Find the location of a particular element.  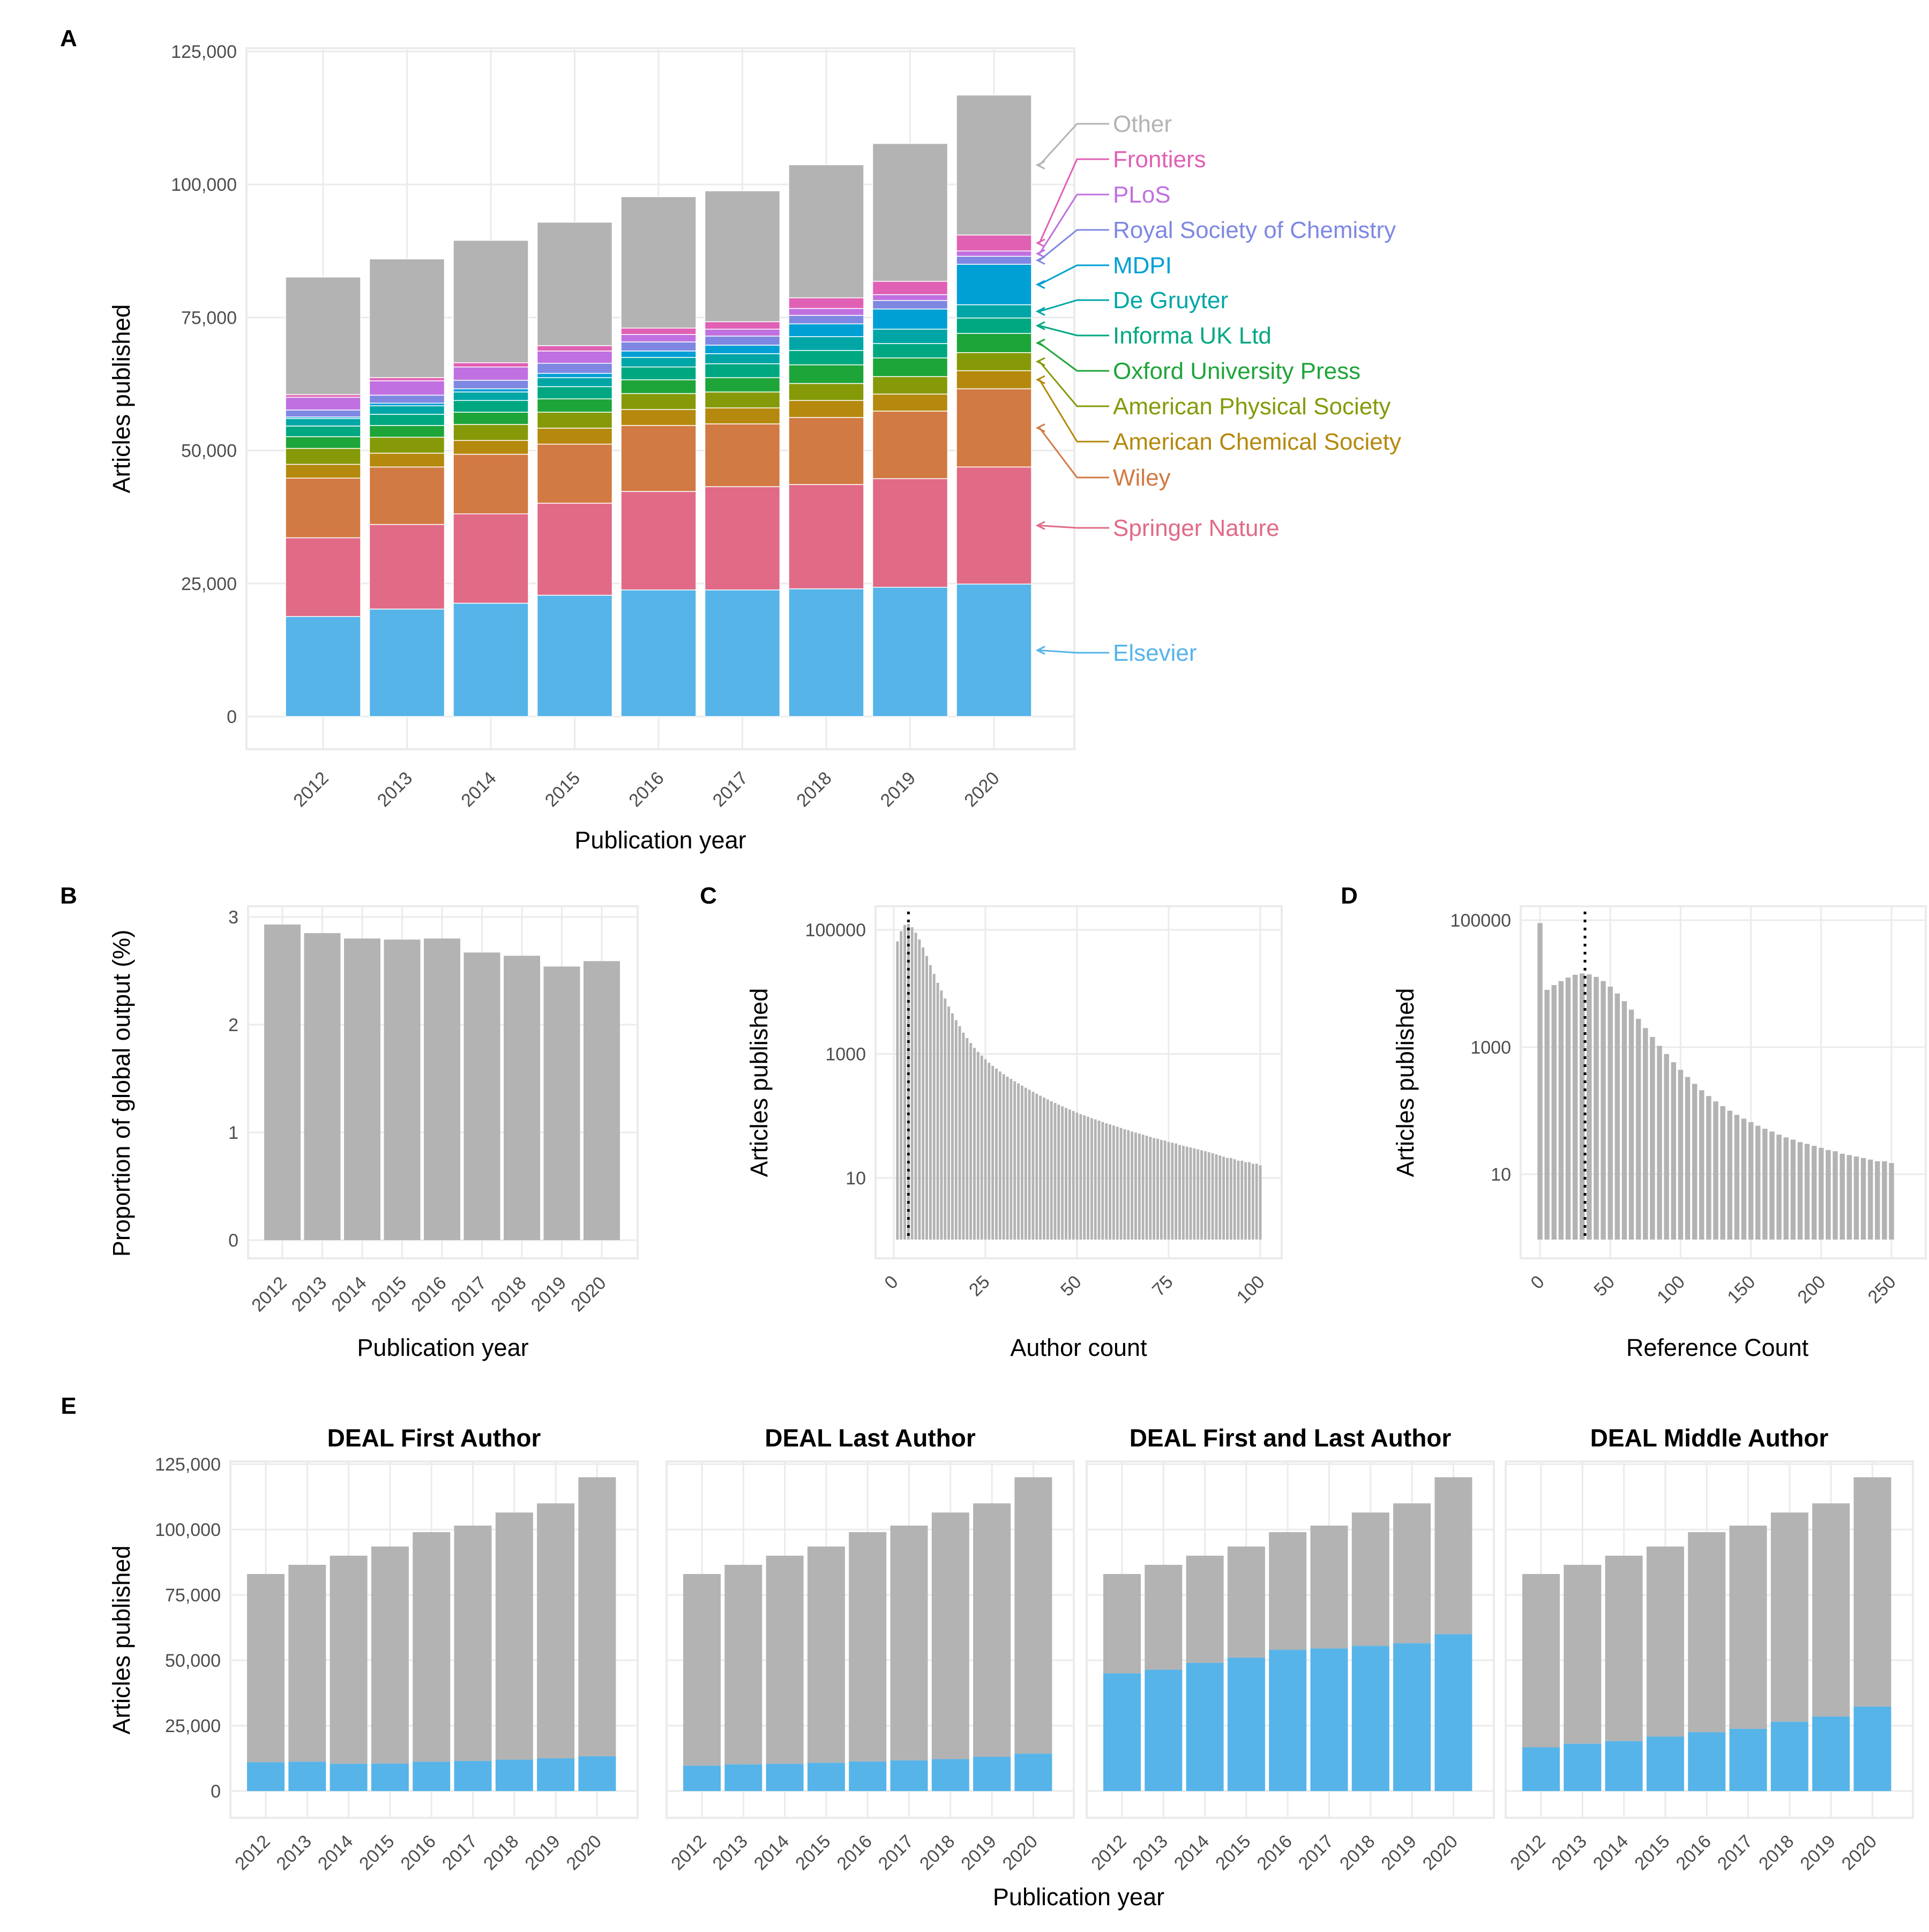

bar-wiley-2015 is located at coordinates (574, 473).